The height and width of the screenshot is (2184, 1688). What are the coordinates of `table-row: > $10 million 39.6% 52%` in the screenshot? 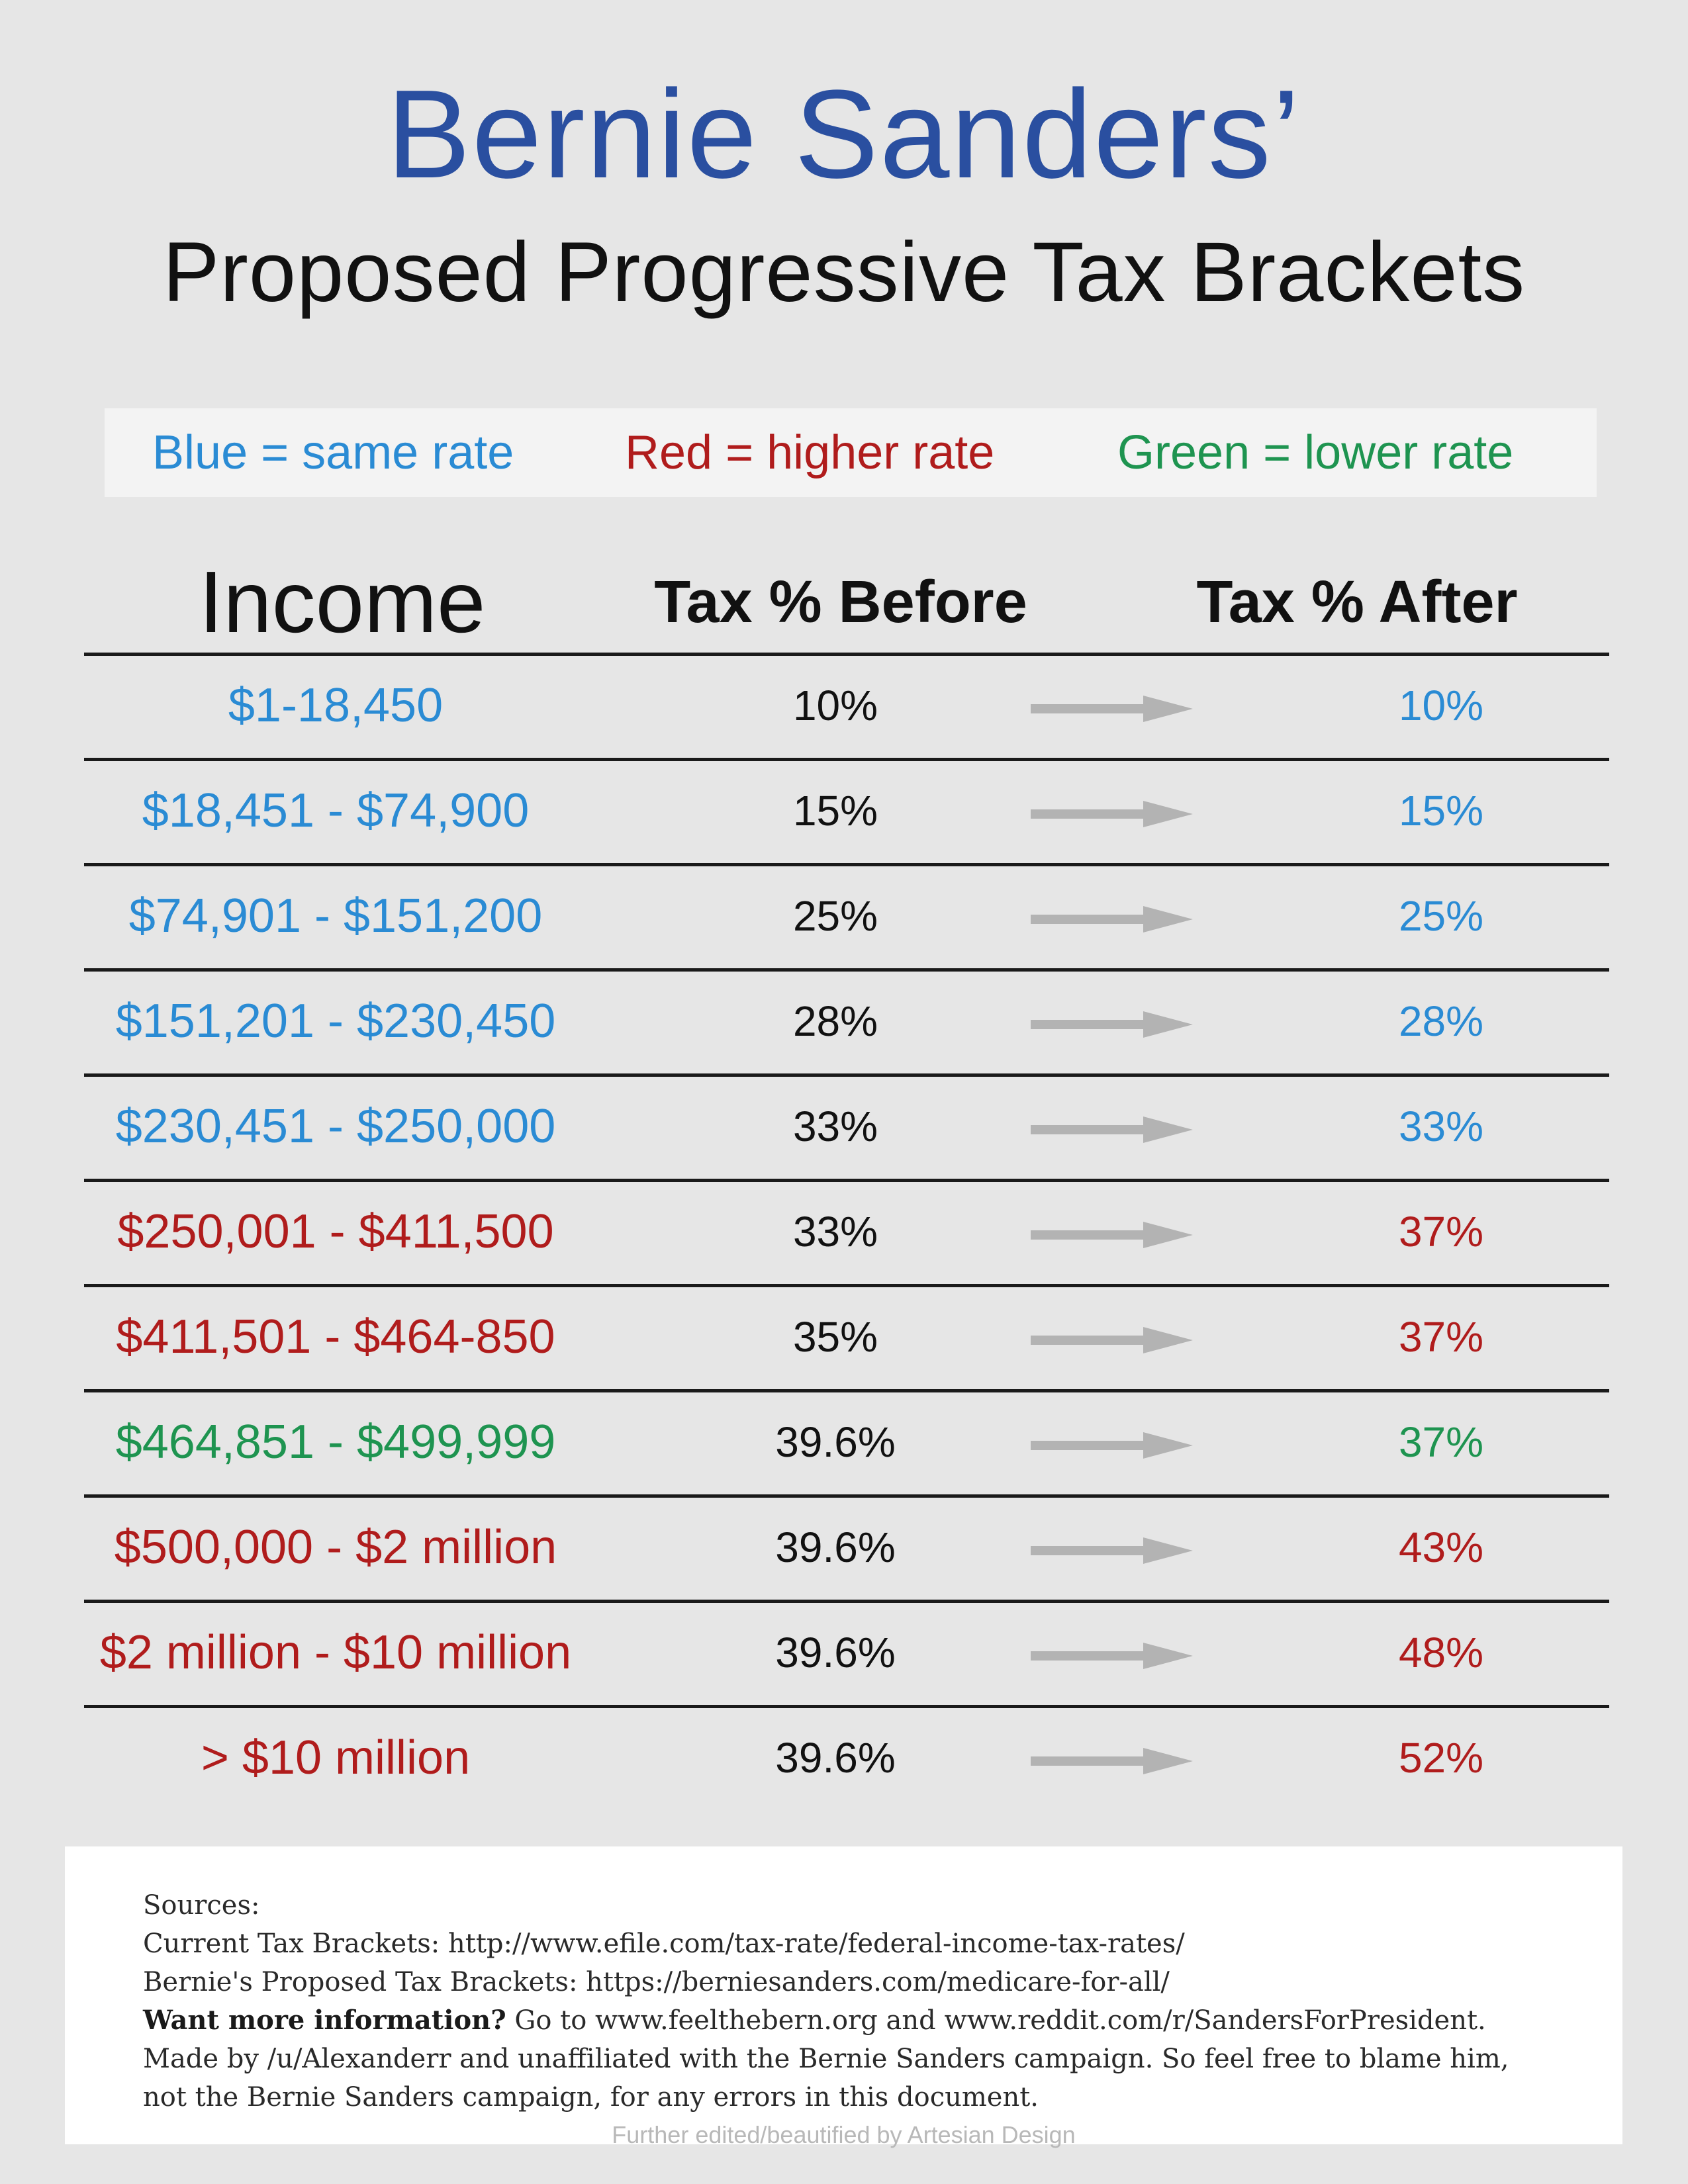 It's located at (846, 1759).